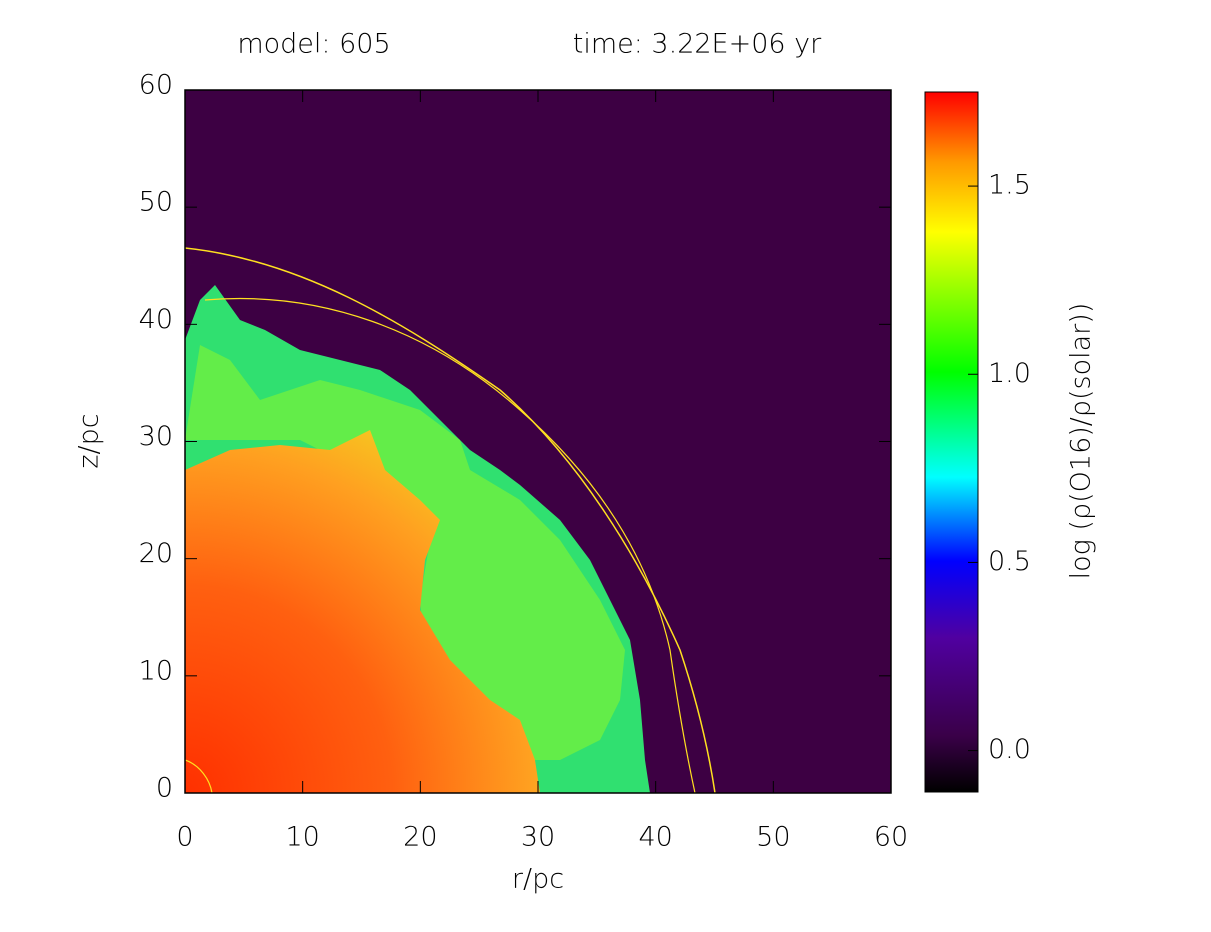 This screenshot has width=1211, height=932. What do you see at coordinates (773, 837) in the screenshot?
I see `x-tick-label: 50` at bounding box center [773, 837].